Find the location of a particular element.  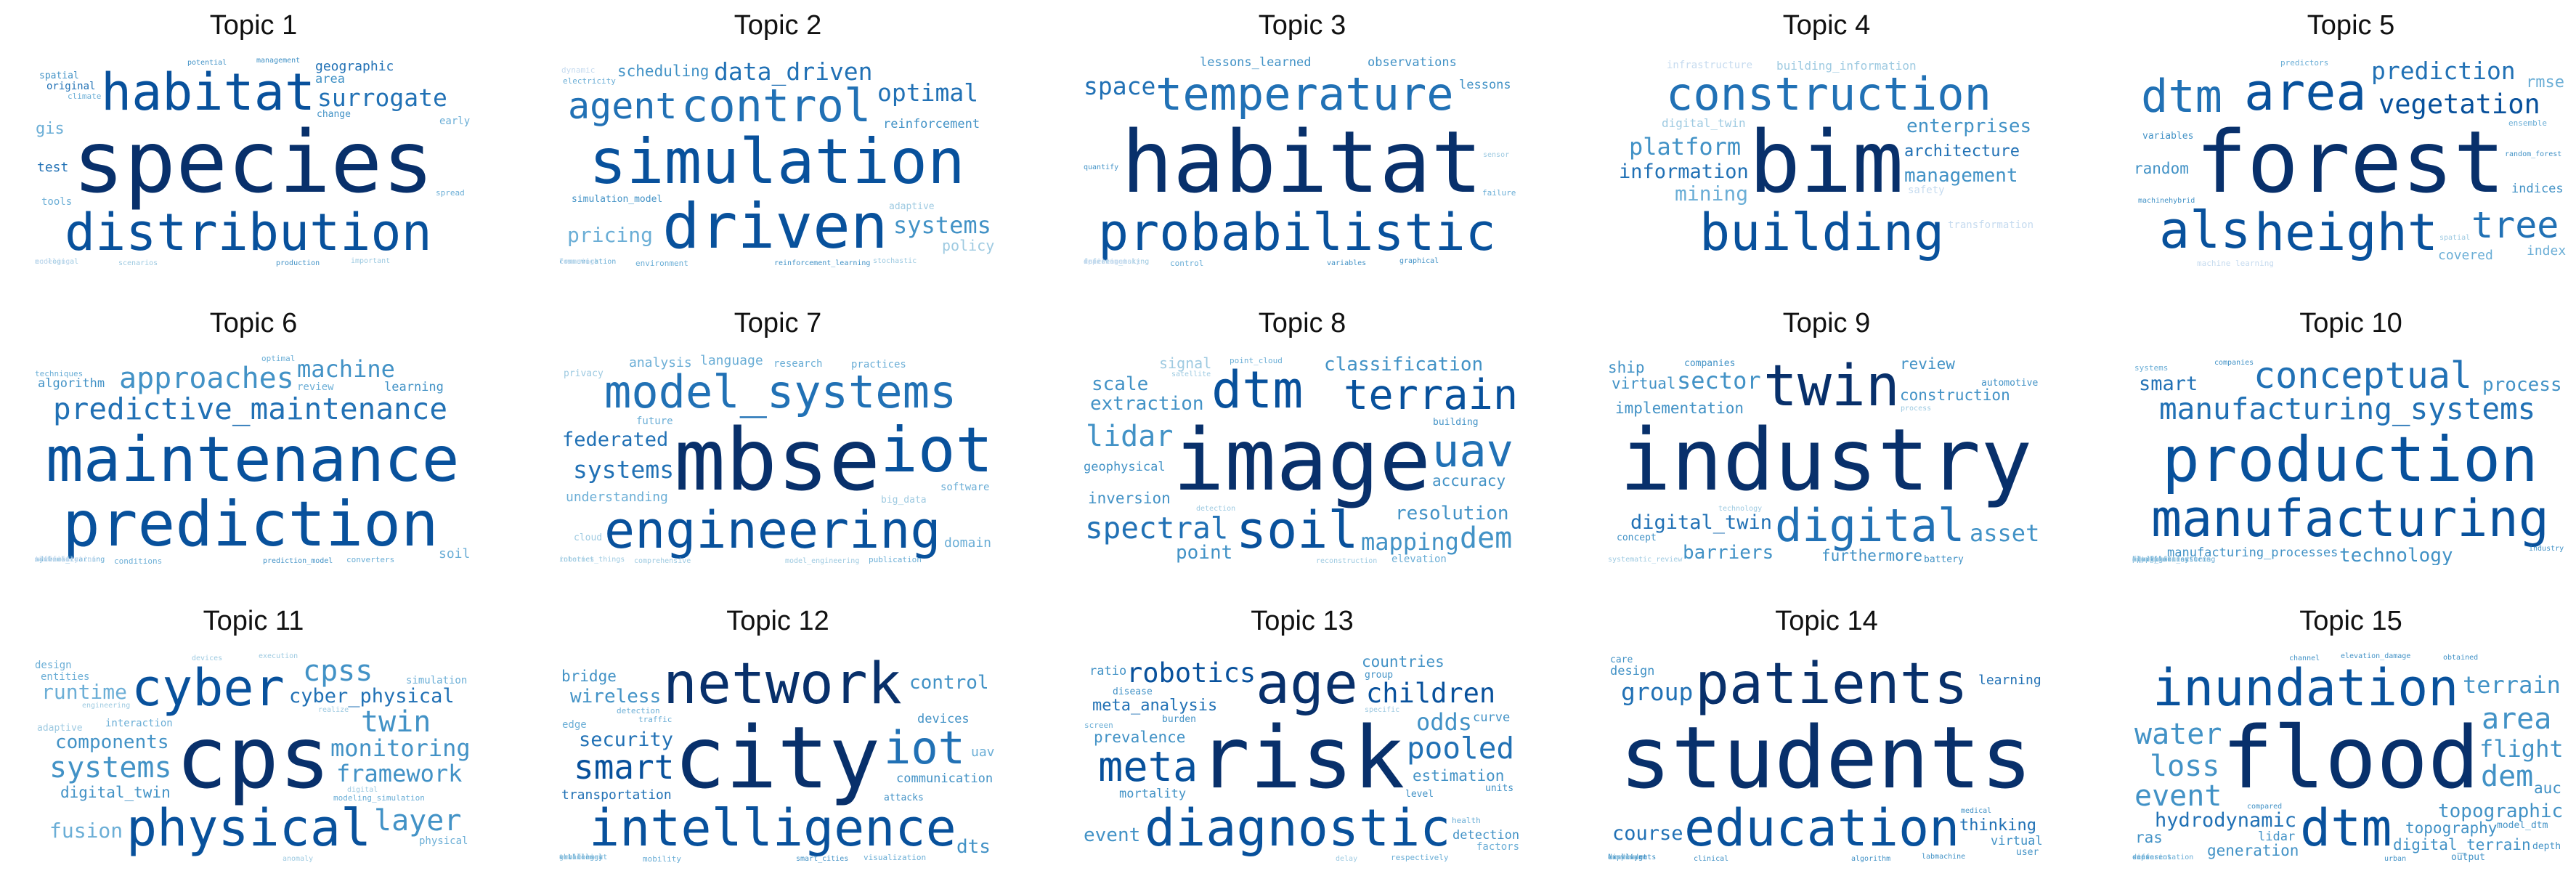

cloud-word: framework is located at coordinates (579, 262).